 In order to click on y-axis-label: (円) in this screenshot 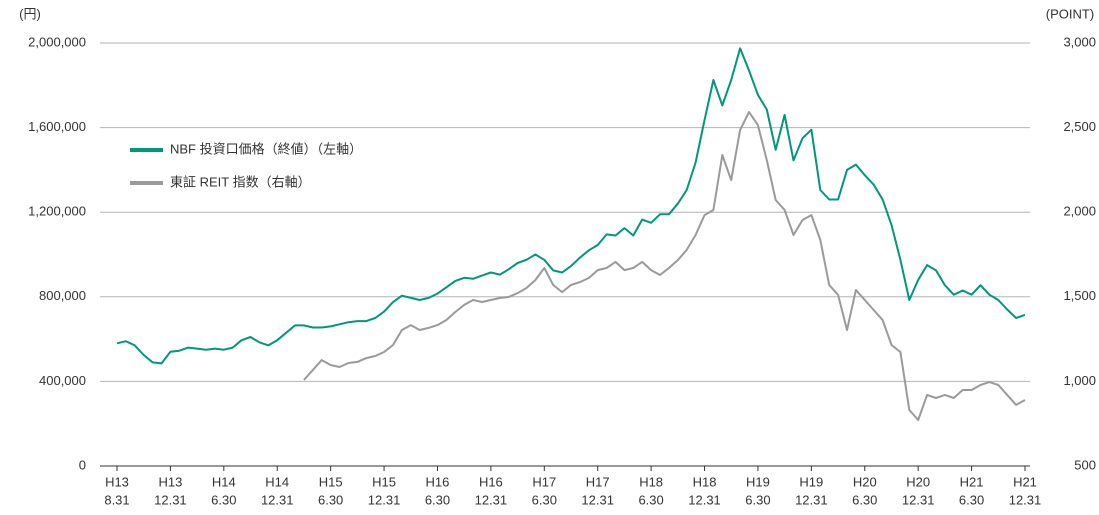, I will do `click(30, 13)`.